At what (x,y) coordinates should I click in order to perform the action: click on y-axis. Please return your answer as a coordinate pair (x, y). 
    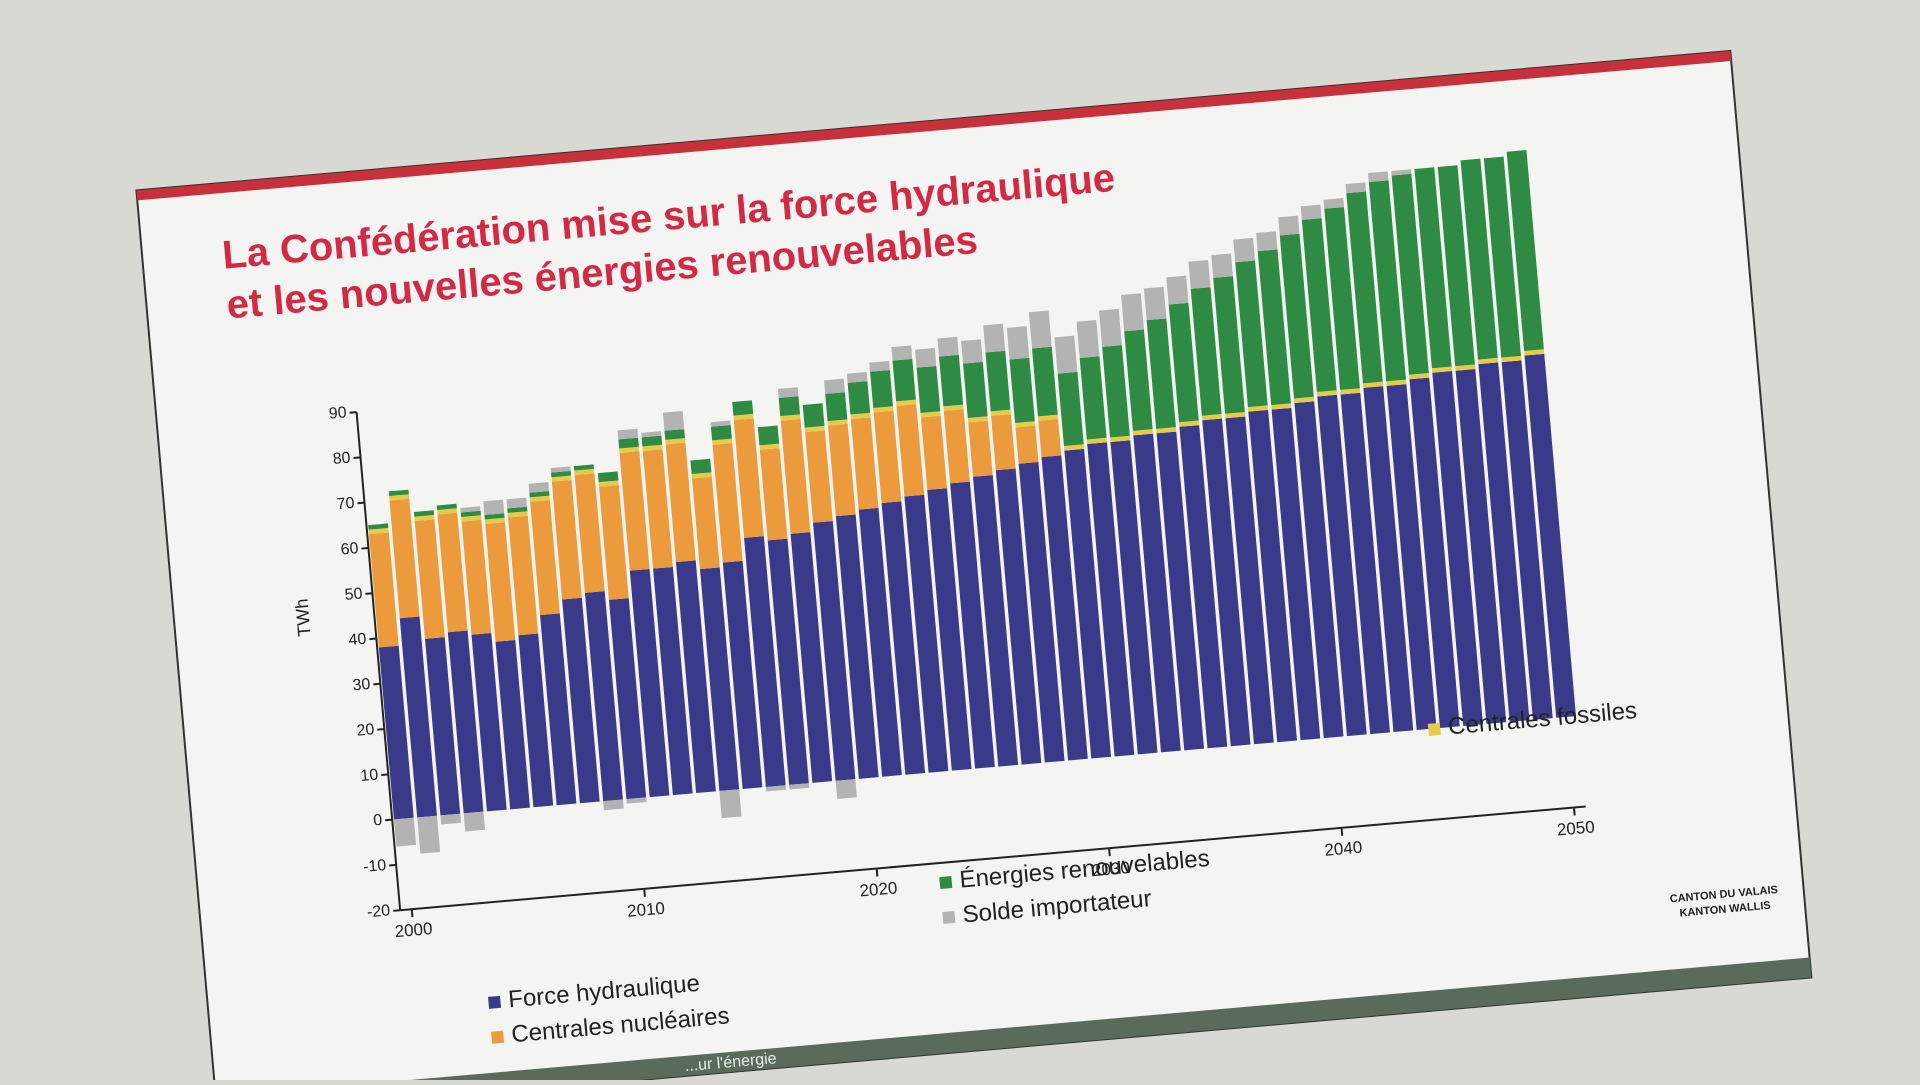
    Looking at the image, I should click on (378, 661).